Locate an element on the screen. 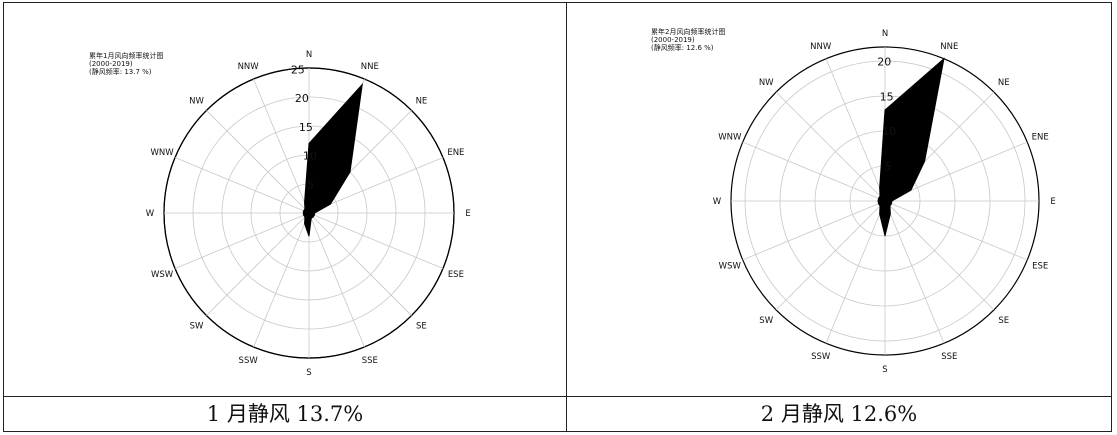 The height and width of the screenshot is (435, 1117). panel-divider is located at coordinates (566, 217).